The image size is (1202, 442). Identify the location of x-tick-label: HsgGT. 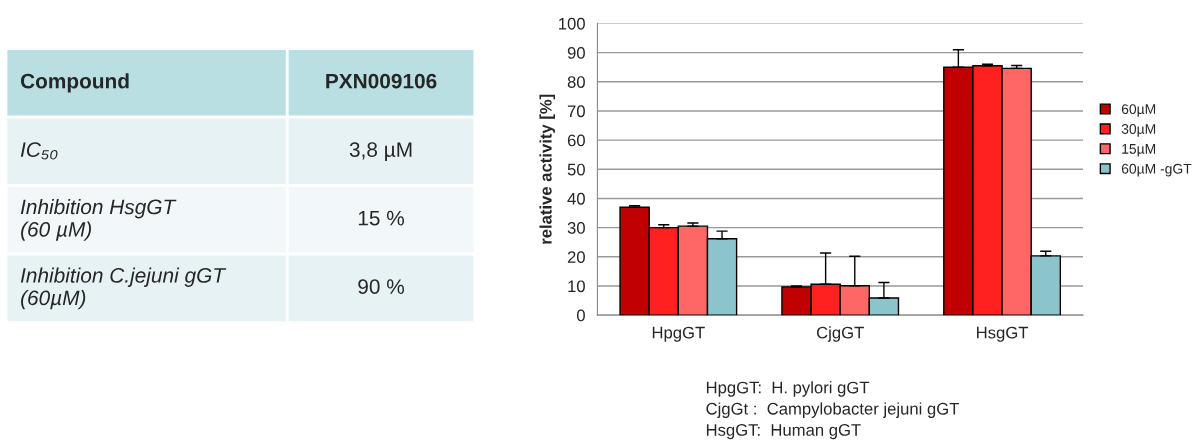
(1003, 334).